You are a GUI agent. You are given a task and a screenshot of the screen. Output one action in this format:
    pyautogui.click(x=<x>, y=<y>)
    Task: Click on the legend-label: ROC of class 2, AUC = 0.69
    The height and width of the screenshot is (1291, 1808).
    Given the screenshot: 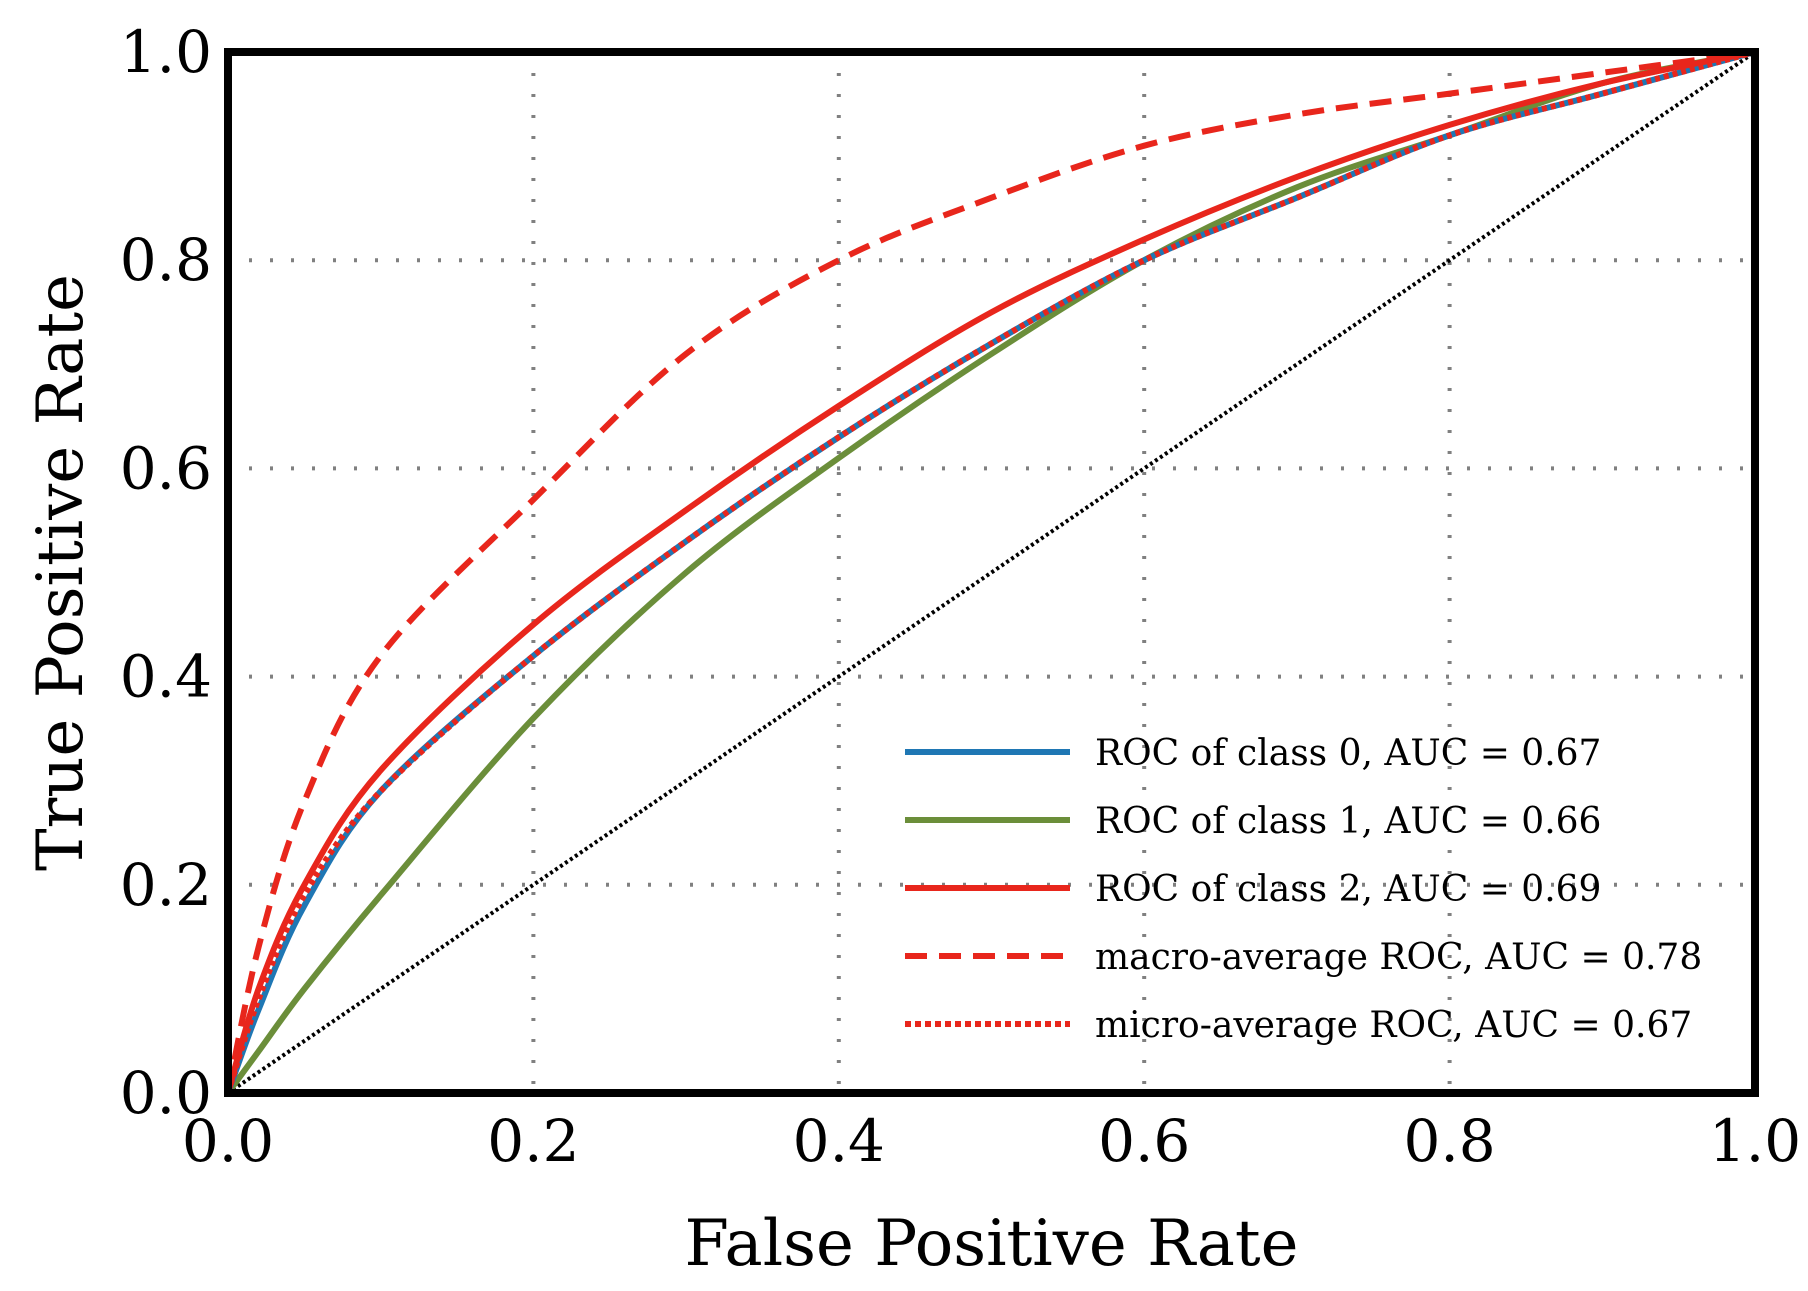 What is the action you would take?
    pyautogui.click(x=1348, y=889)
    